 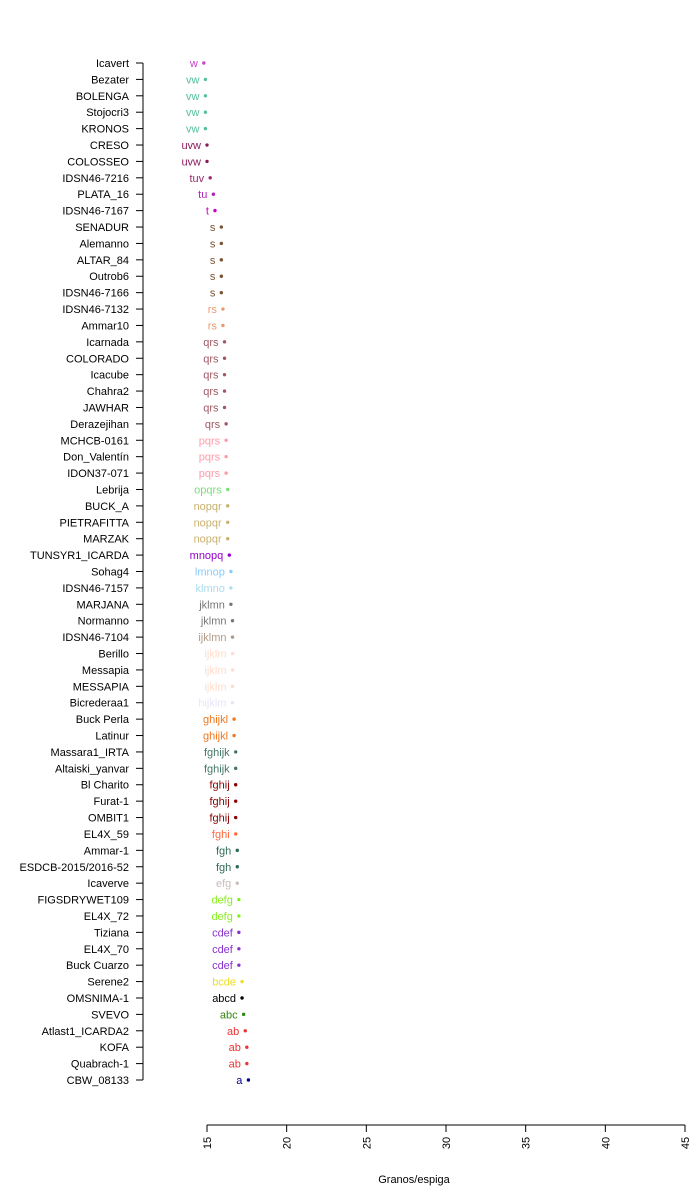 What do you see at coordinates (98, 999) in the screenshot?
I see `y-tick-label: OMSNIMA-1` at bounding box center [98, 999].